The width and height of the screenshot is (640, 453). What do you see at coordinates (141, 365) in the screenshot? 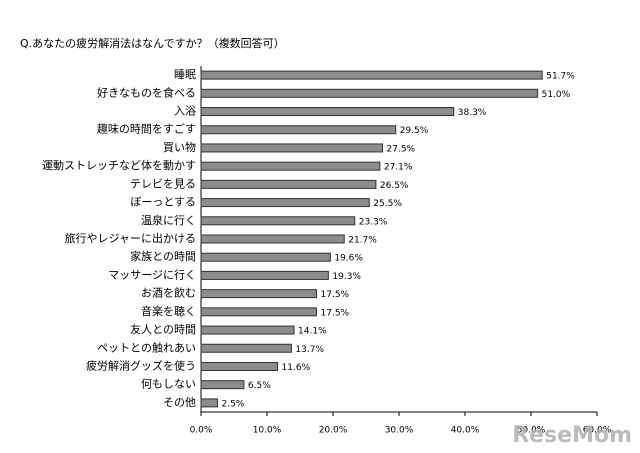
I see `y-tick-label: 疲労解消グッズを使う` at bounding box center [141, 365].